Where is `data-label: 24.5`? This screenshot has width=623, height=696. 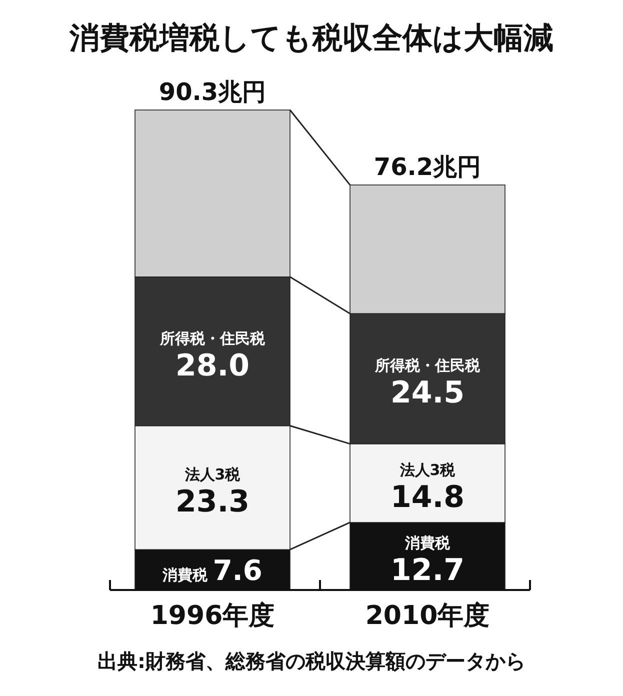 data-label: 24.5 is located at coordinates (427, 393).